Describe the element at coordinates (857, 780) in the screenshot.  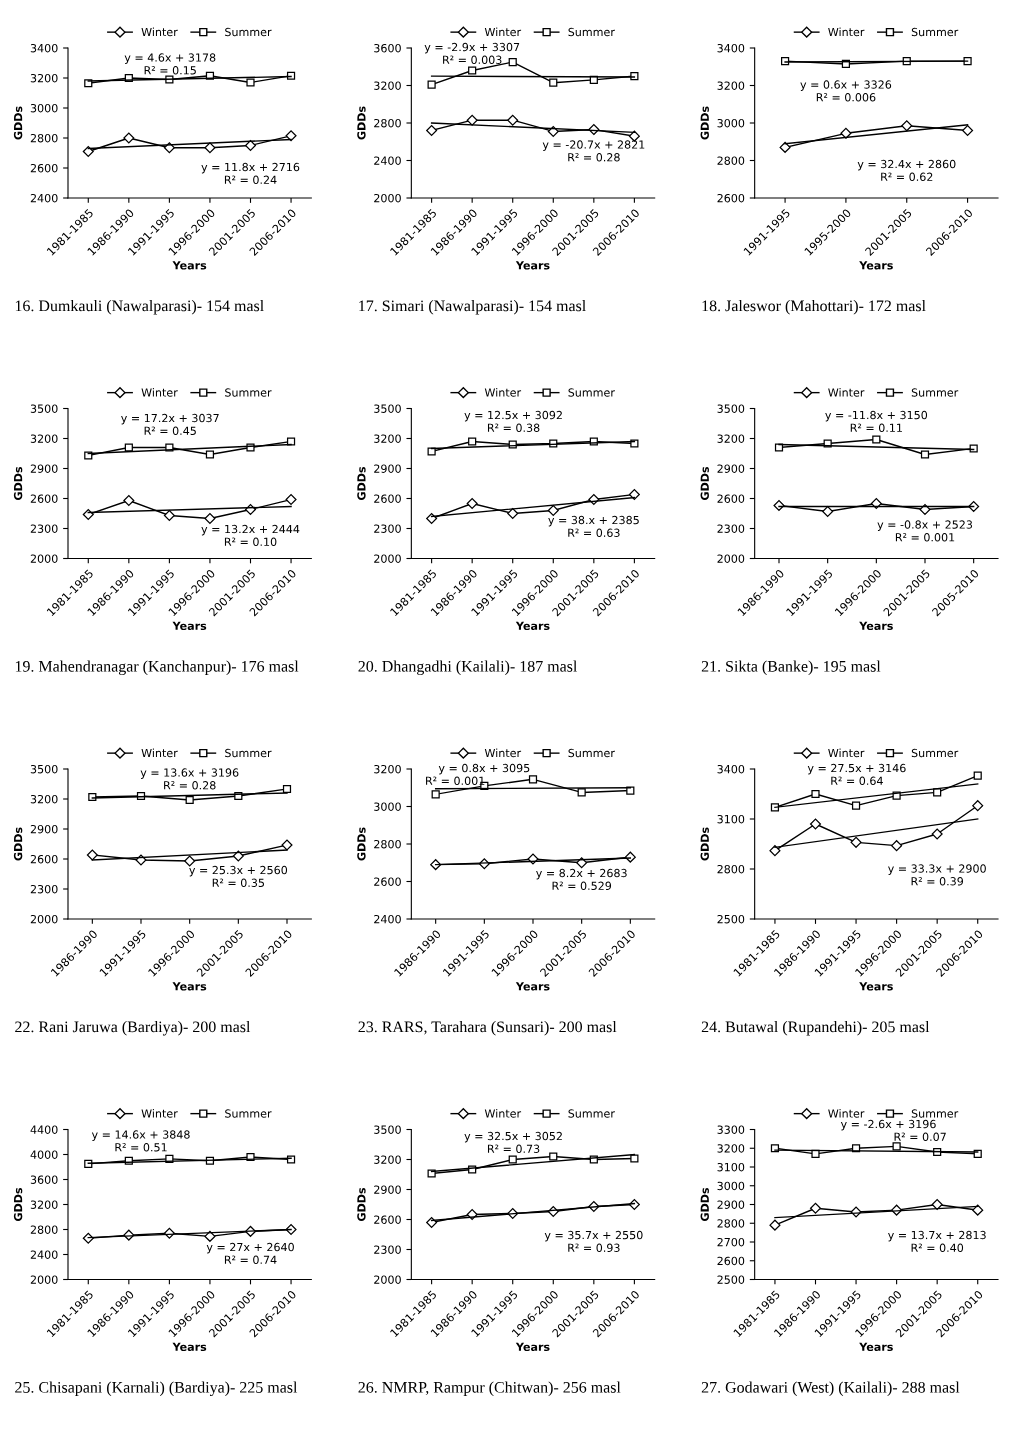
I see `annotation: R² = 0.64` at that location.